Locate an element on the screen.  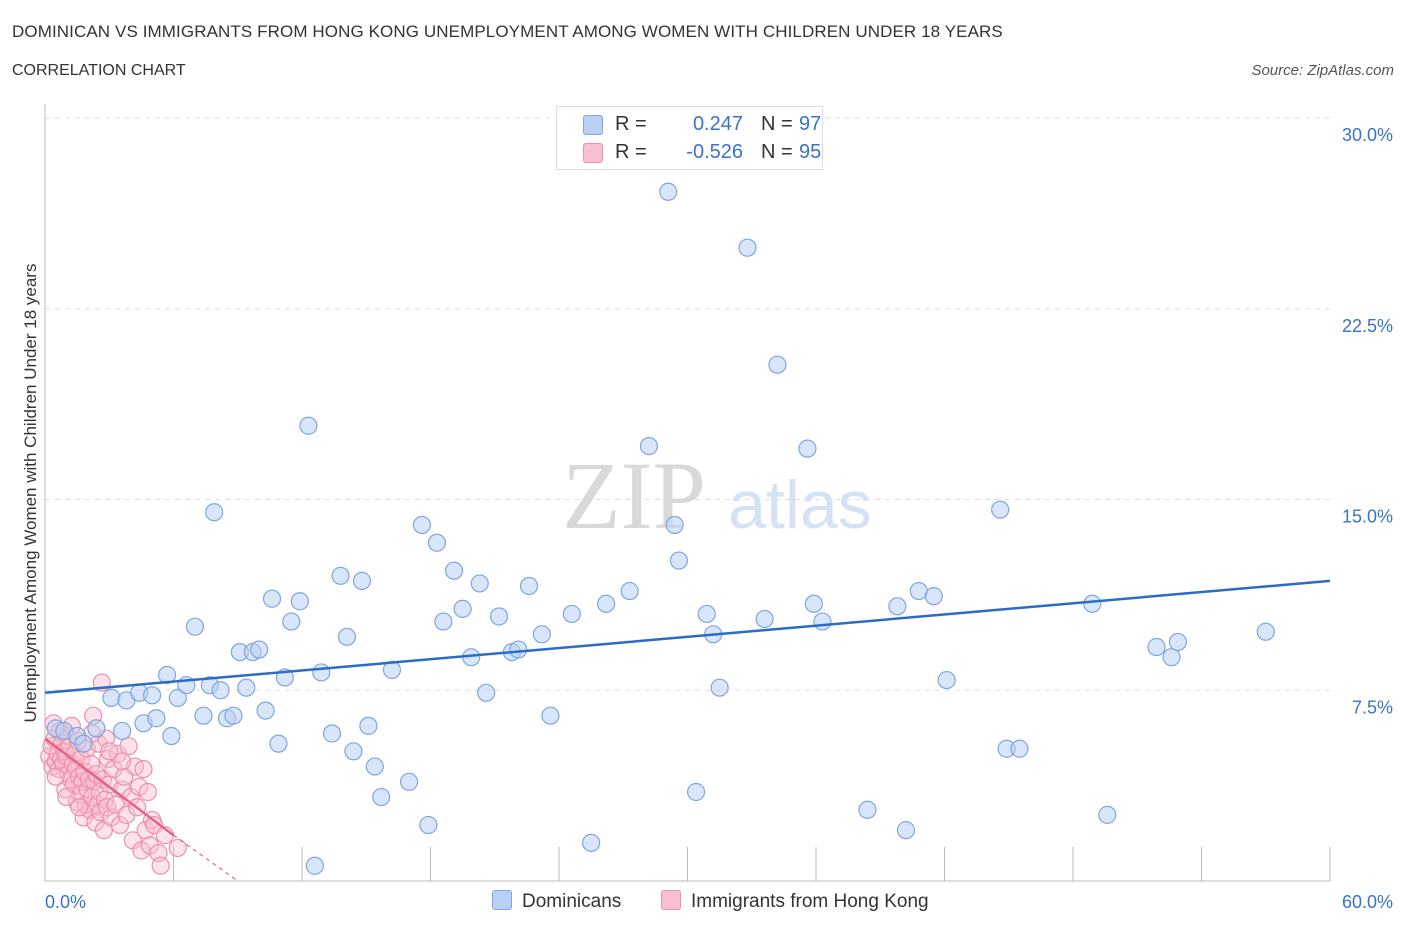
correlation-legend: R = 0.247 N = 97 R = -0.526 N = 95 is located at coordinates (689, 138).